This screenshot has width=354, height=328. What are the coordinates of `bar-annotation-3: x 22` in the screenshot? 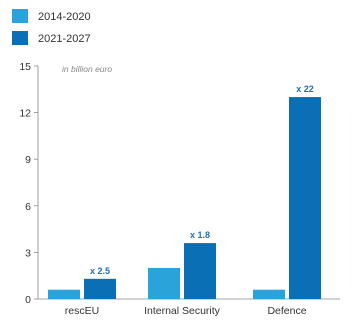 It's located at (305, 89).